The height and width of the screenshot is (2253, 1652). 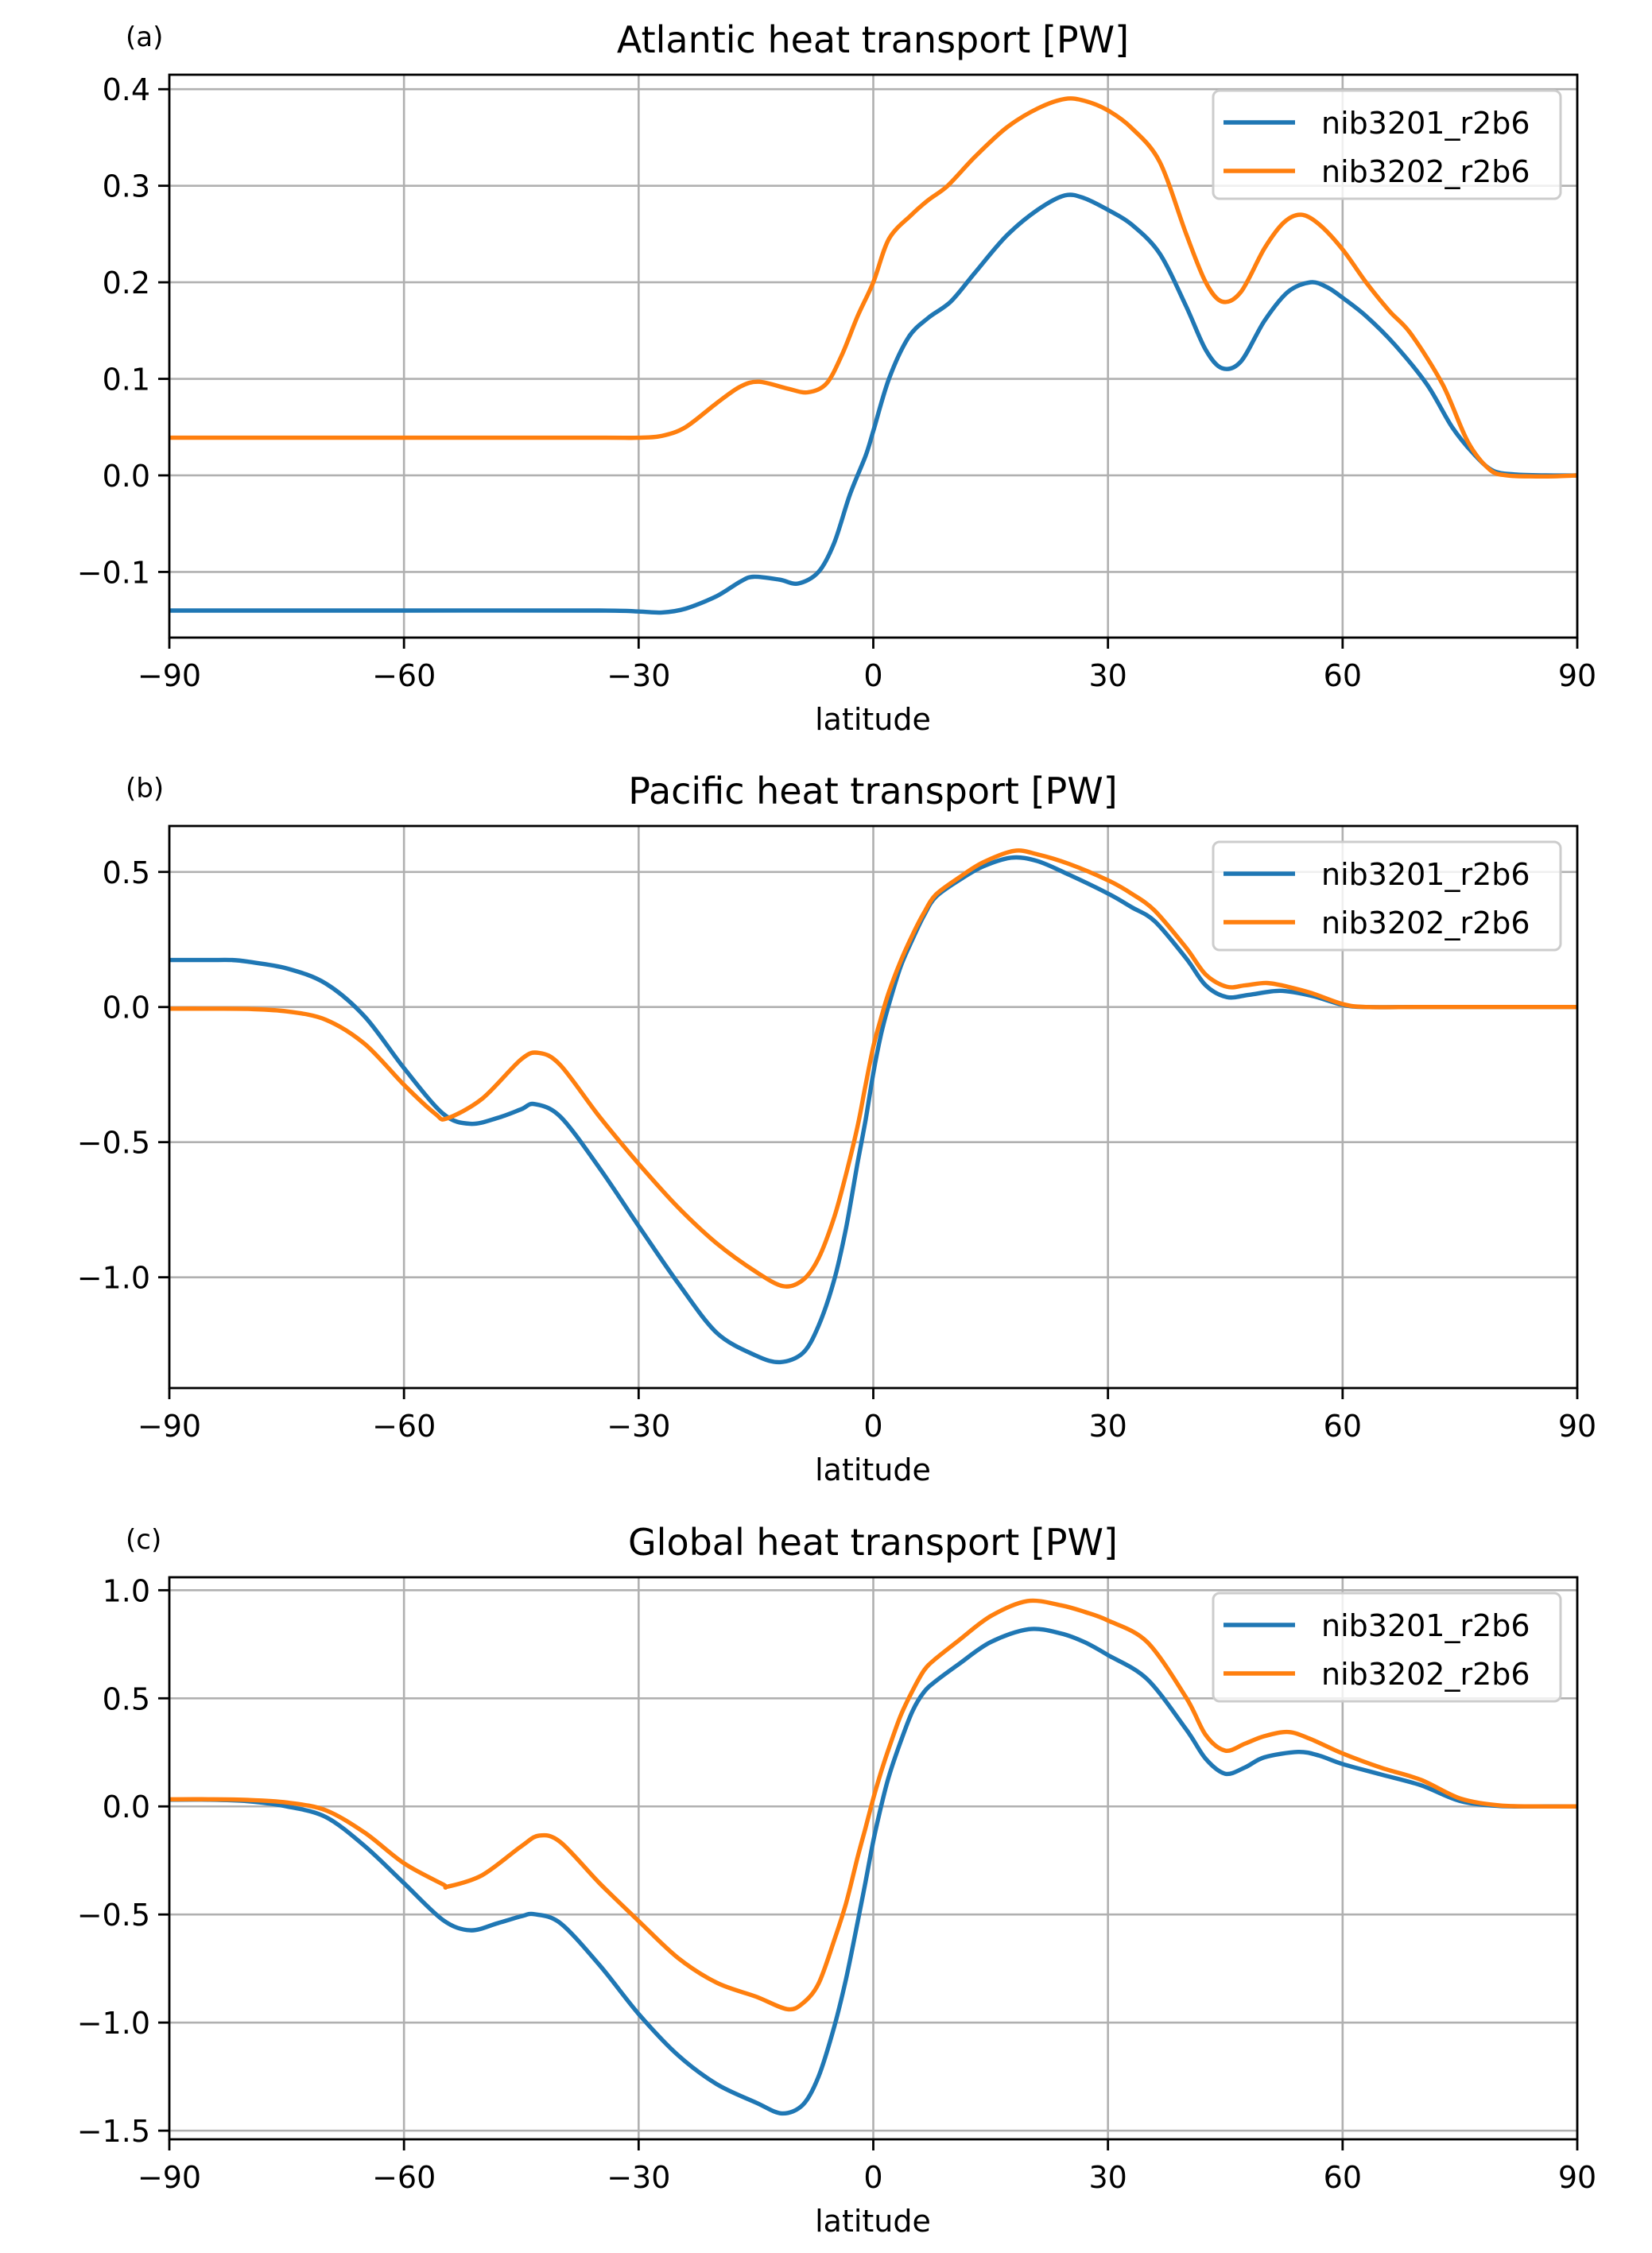 What do you see at coordinates (143, 1540) in the screenshot?
I see `panel-label: (c)` at bounding box center [143, 1540].